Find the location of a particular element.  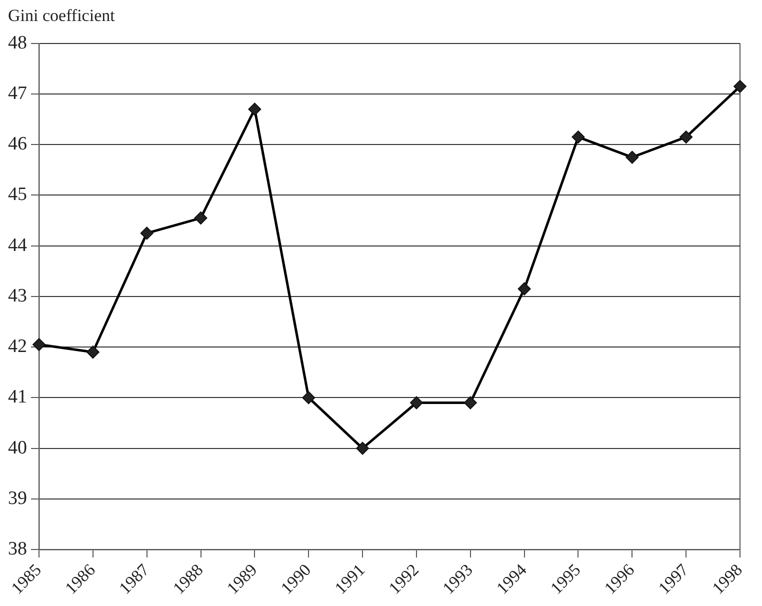

y-tick-label: 47 is located at coordinates (17, 93).